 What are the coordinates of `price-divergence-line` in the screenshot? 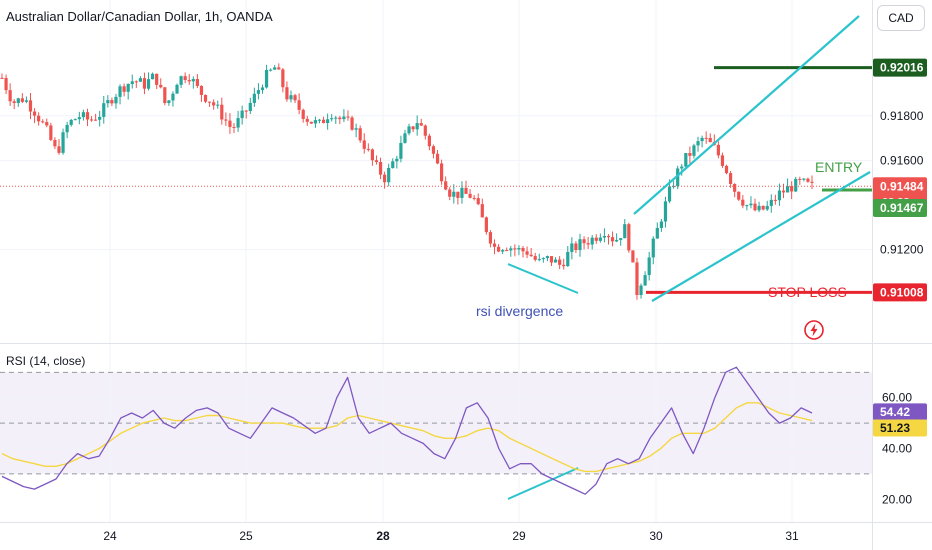 It's located at (543, 278).